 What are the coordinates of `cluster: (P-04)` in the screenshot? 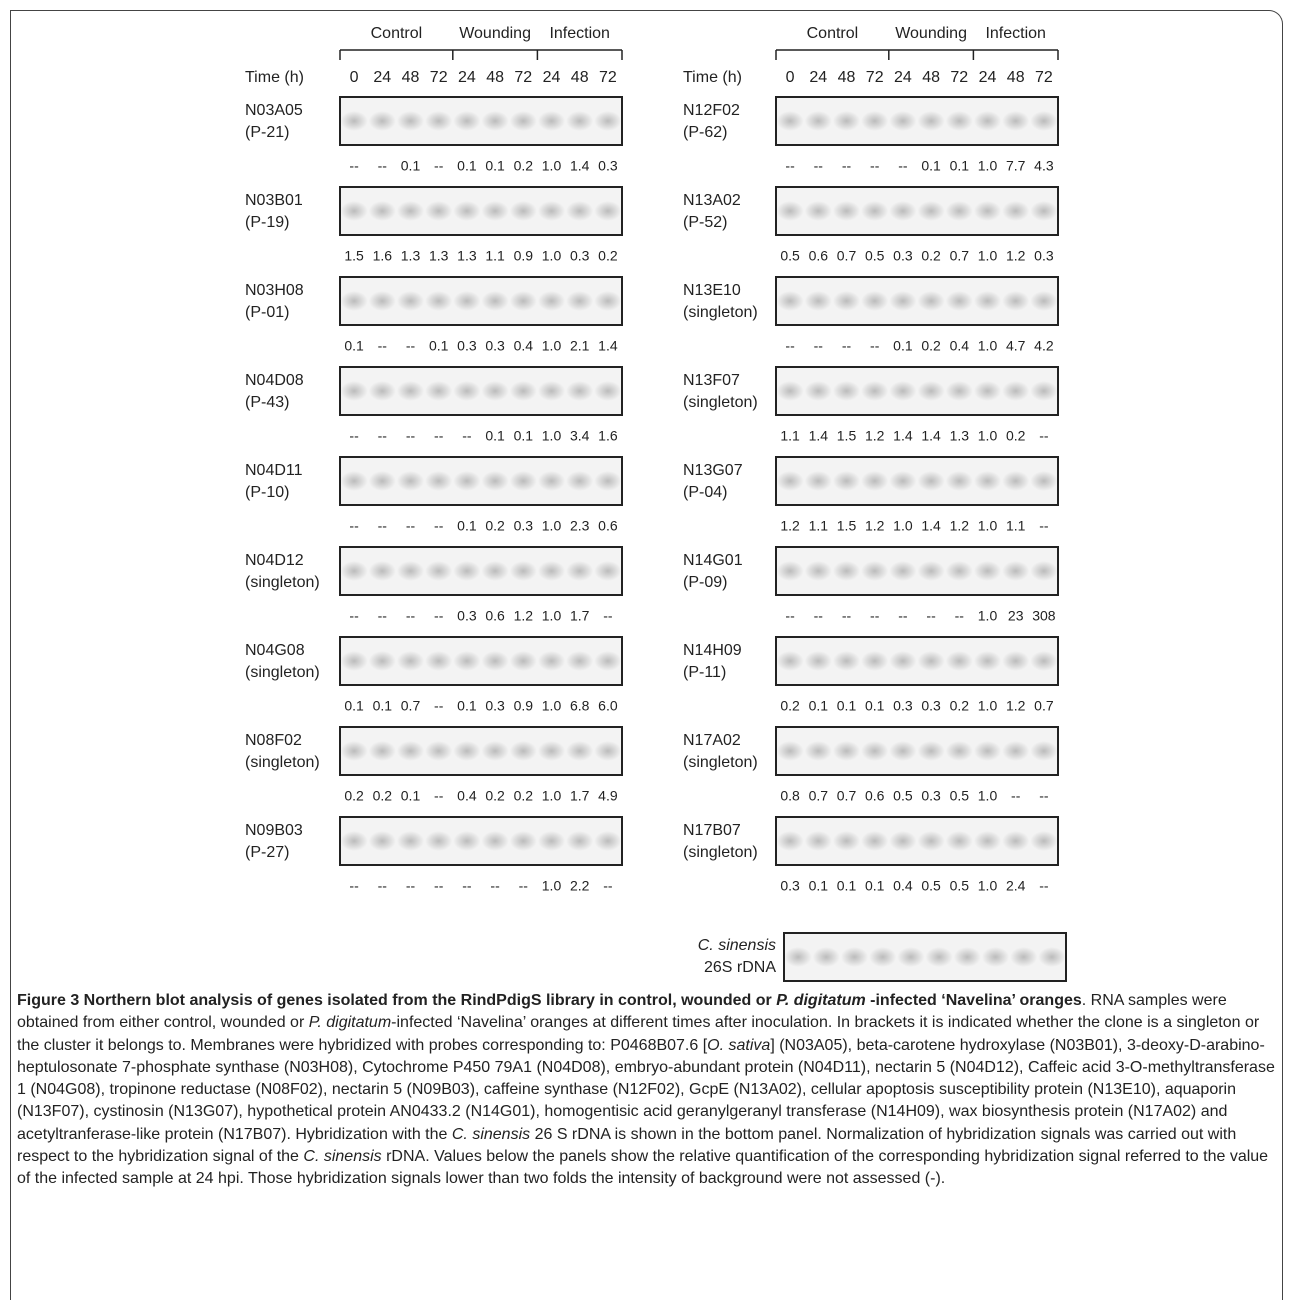 It's located at (705, 492).